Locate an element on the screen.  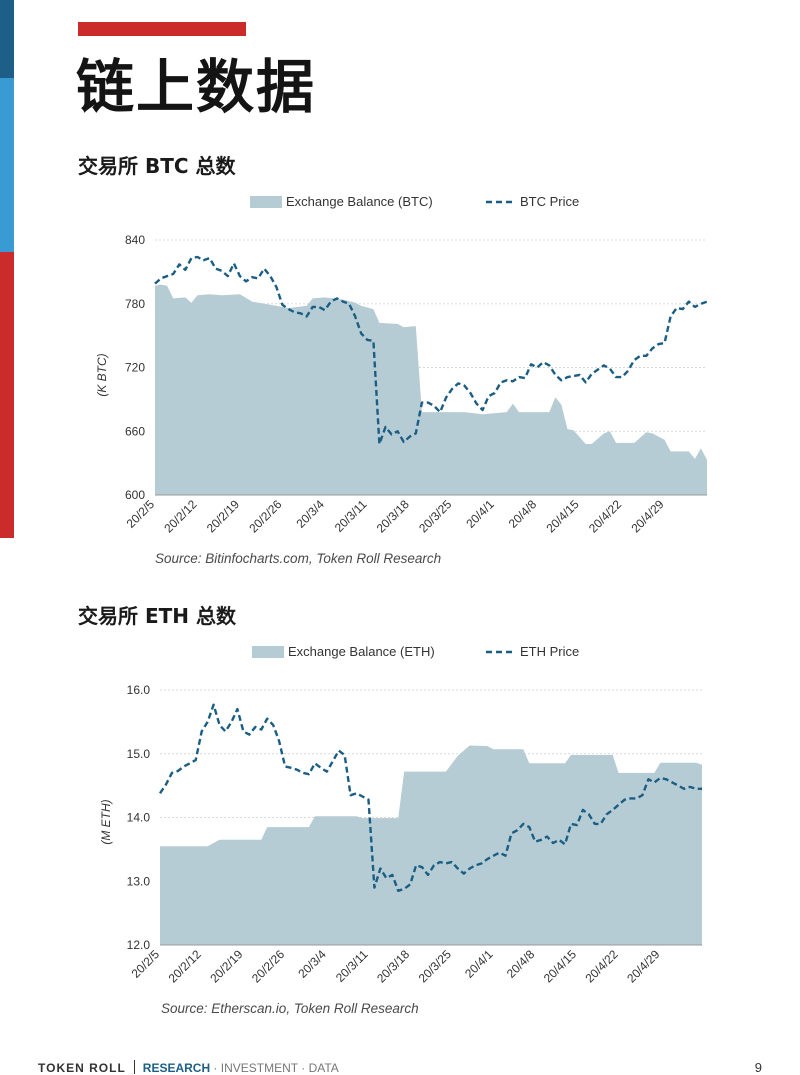
footer-brand: TOKEN ROLL is located at coordinates (82, 1068).